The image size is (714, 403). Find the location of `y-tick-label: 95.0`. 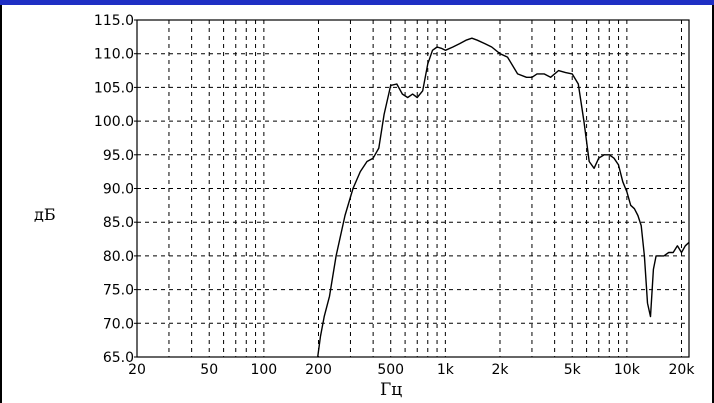

y-tick-label: 95.0 is located at coordinates (118, 156).